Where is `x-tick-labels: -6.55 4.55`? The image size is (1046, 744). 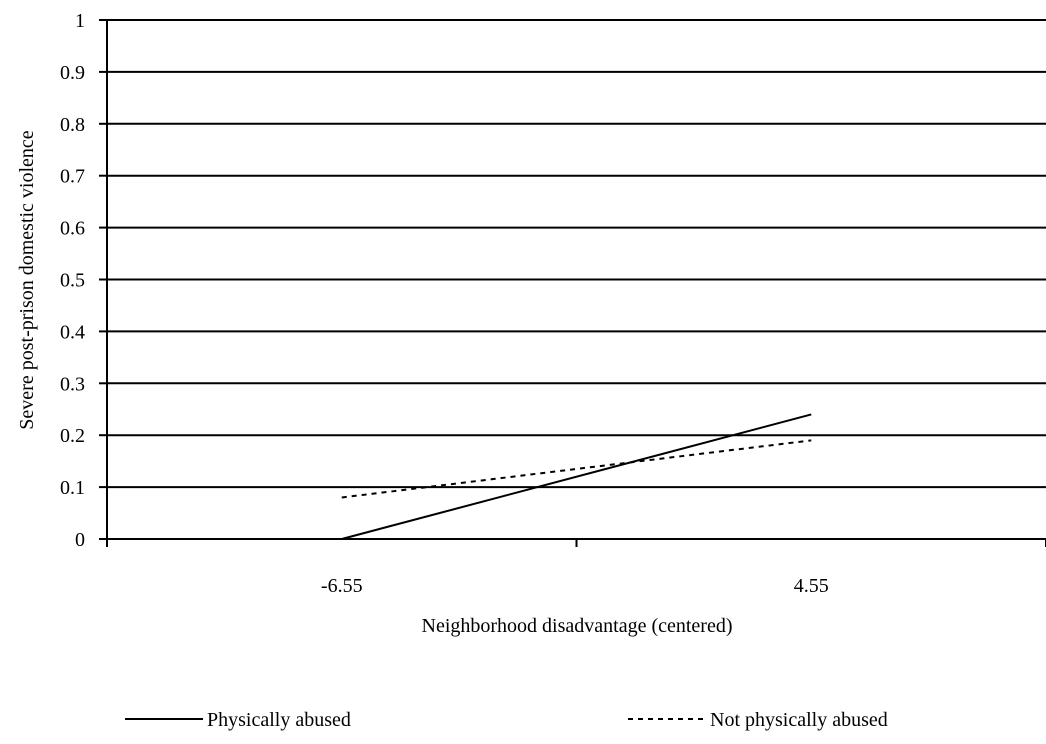
x-tick-labels: -6.55 4.55 is located at coordinates (576, 568).